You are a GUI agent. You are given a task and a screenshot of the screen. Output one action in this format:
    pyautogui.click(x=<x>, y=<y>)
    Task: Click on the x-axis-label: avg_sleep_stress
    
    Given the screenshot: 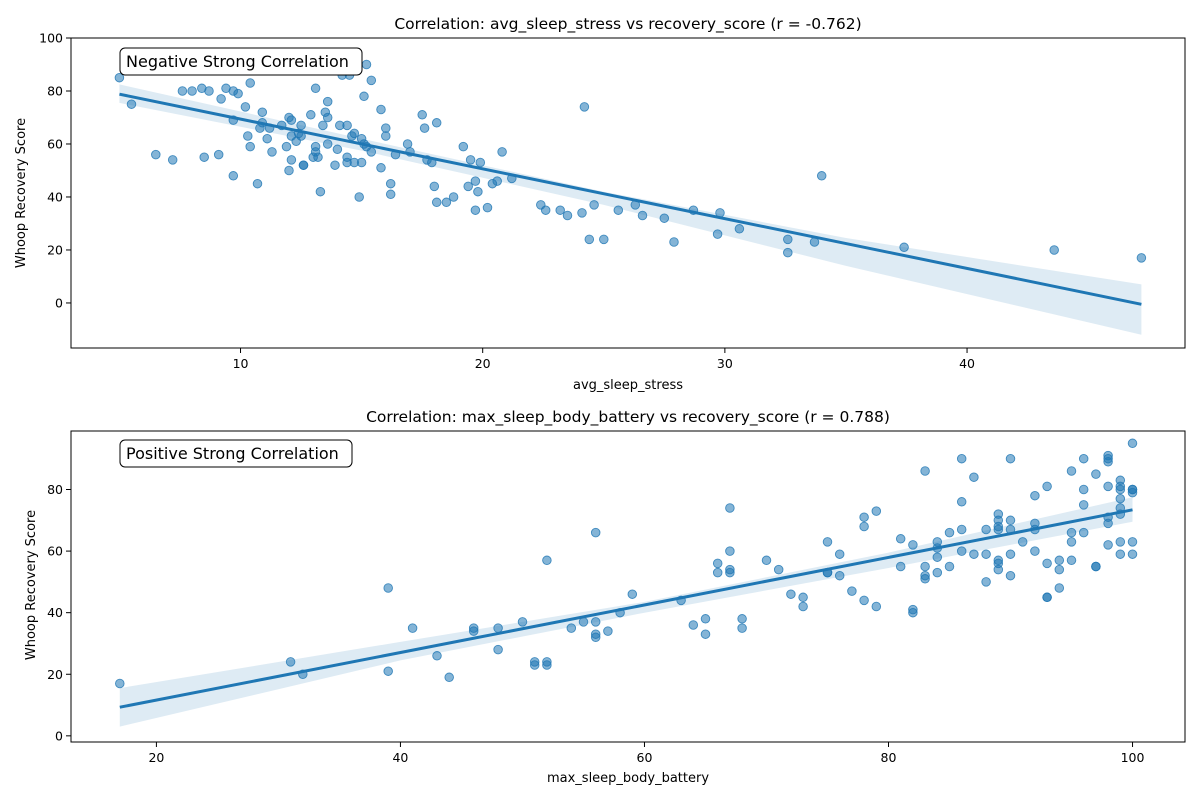 What is the action you would take?
    pyautogui.click(x=628, y=385)
    